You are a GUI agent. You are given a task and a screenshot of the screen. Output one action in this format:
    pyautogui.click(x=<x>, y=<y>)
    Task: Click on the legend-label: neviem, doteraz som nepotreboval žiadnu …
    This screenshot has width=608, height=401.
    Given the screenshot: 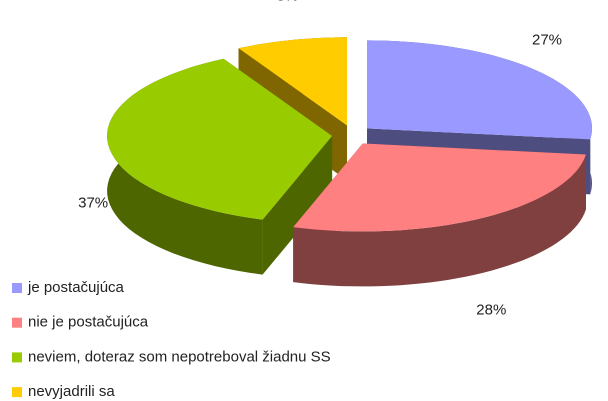 What is the action you would take?
    pyautogui.click(x=179, y=356)
    